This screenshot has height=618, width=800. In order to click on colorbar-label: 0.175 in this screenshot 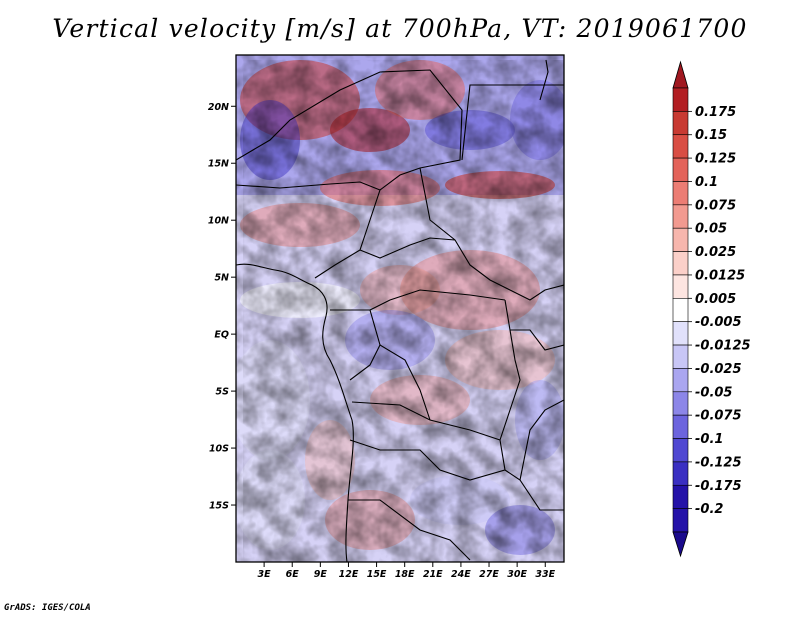, I will do `click(715, 112)`.